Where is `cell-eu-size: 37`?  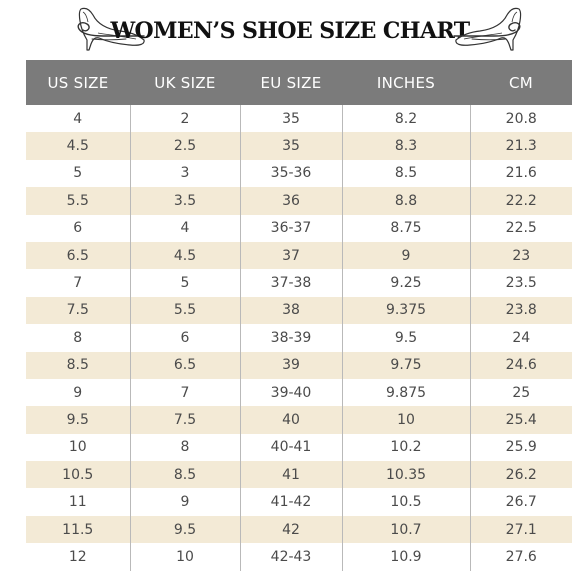
cell-eu-size: 37 is located at coordinates (290, 255).